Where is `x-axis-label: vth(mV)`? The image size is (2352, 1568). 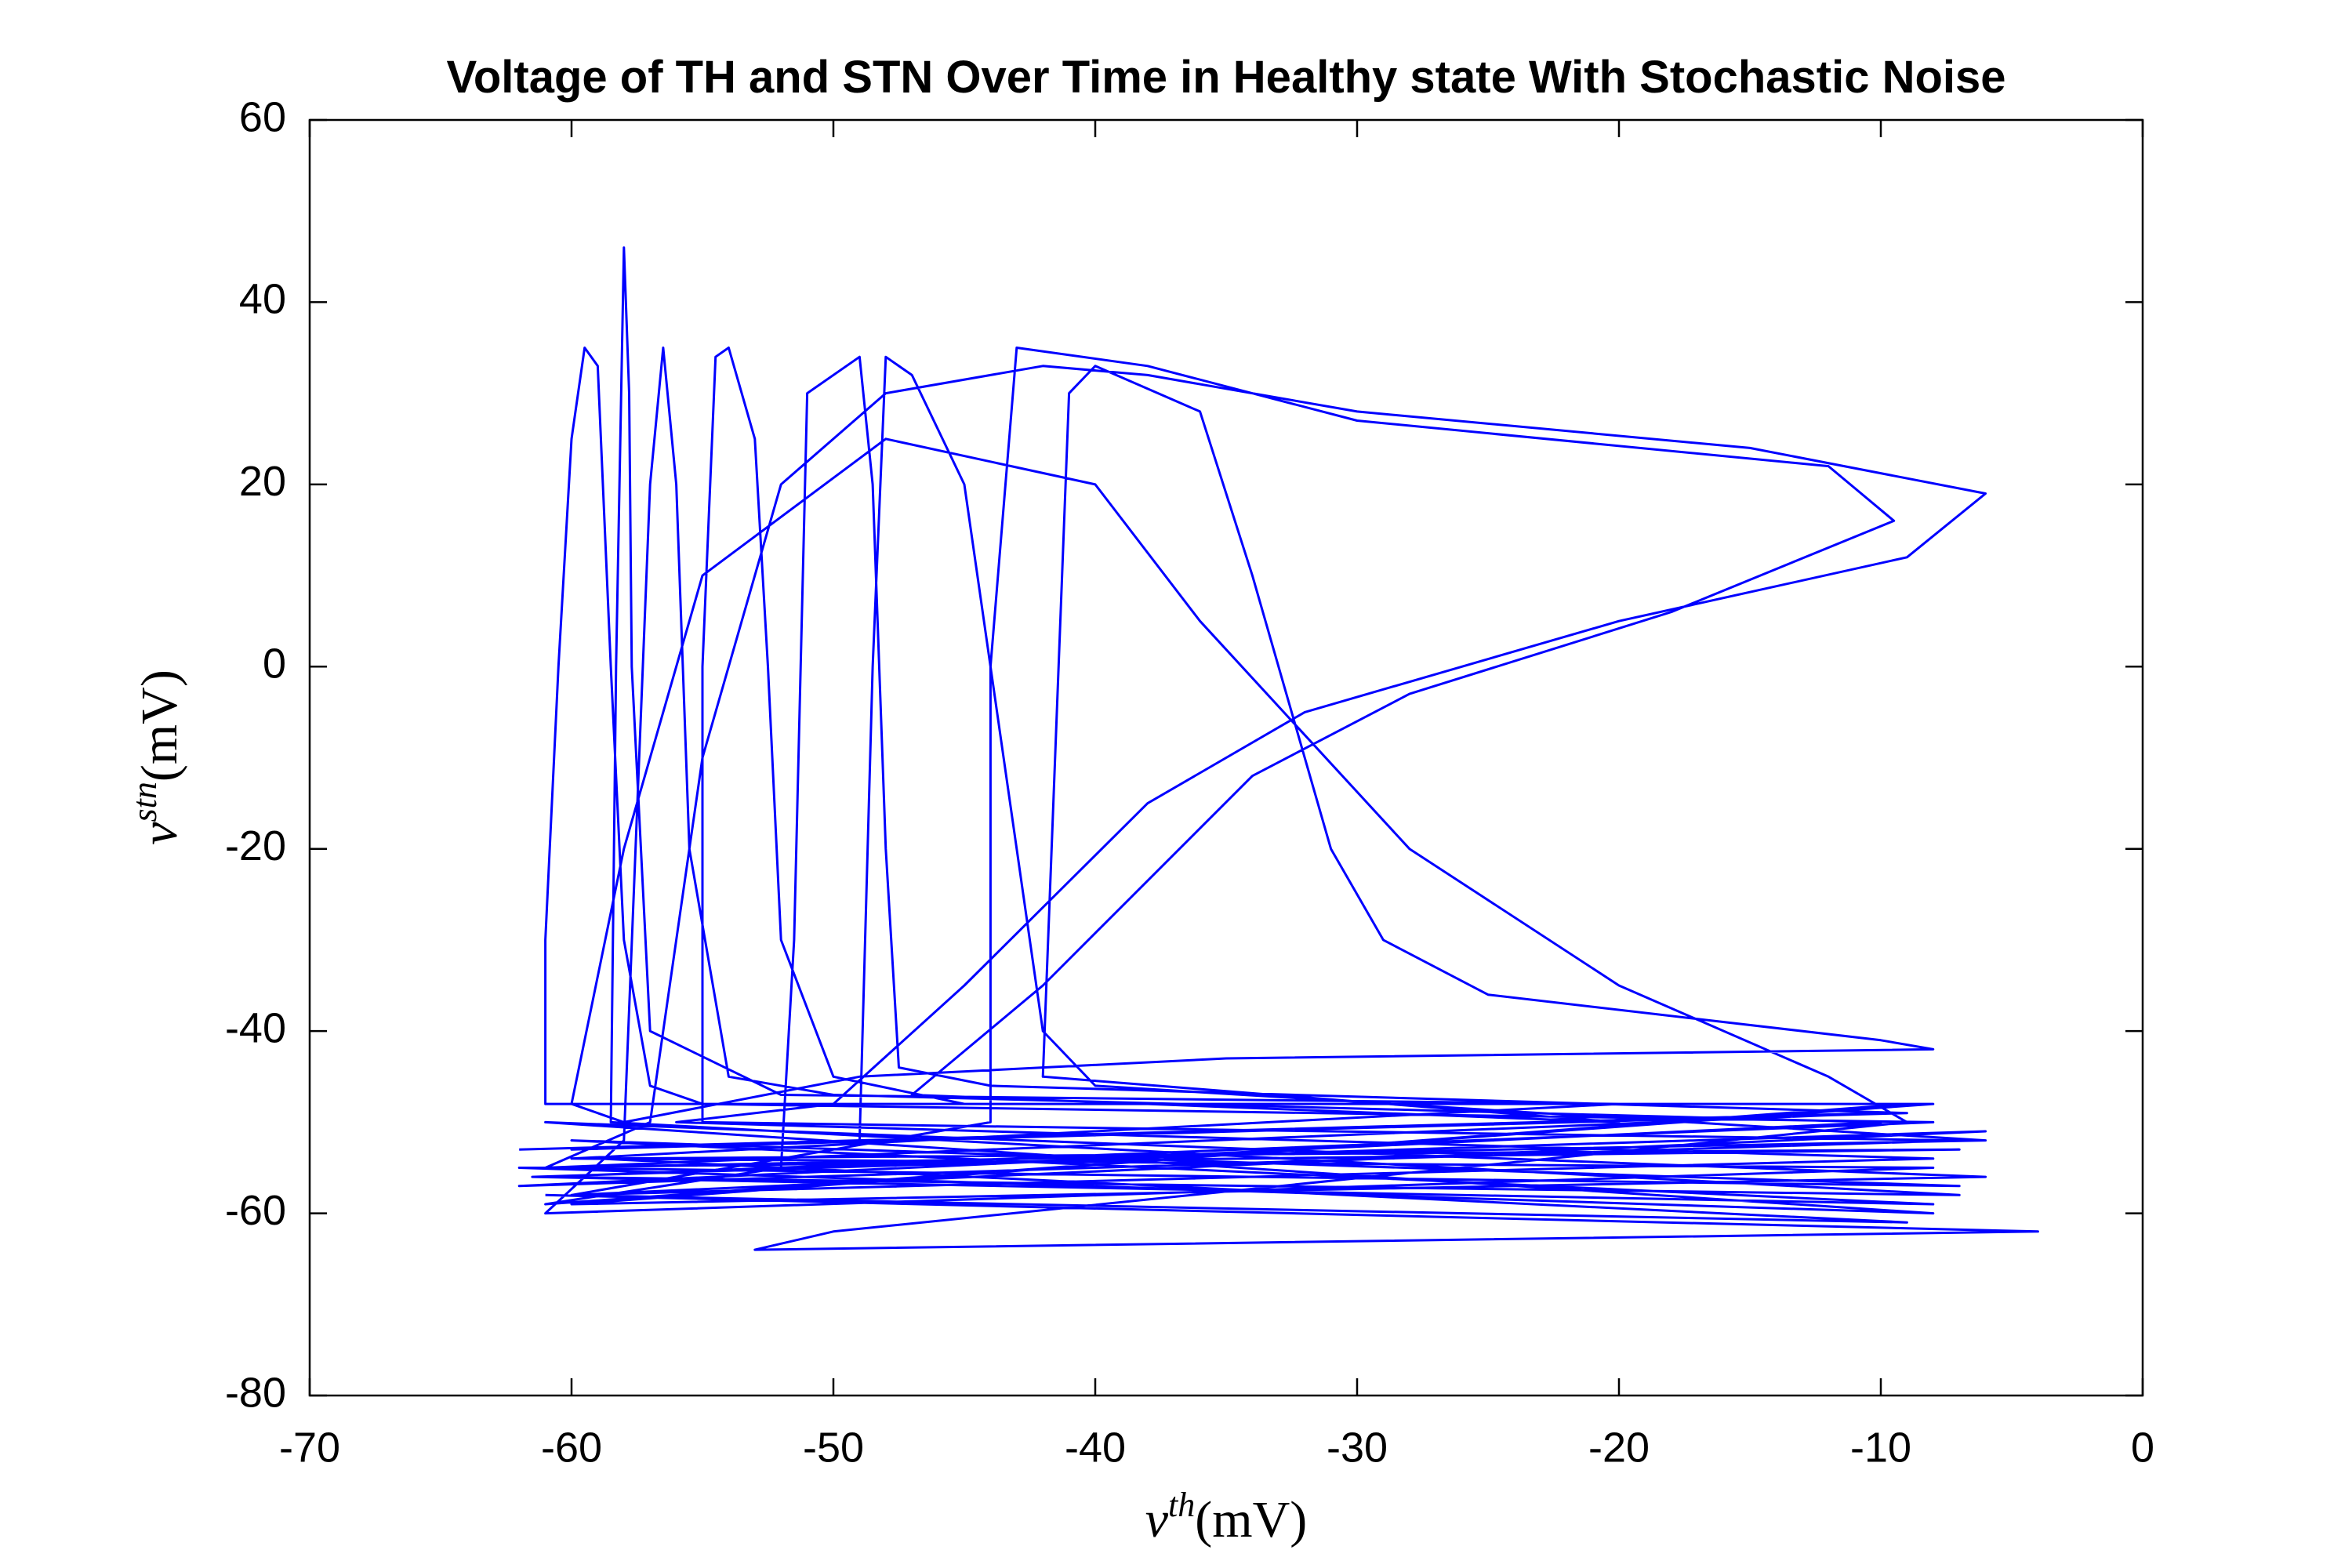 x-axis-label: vth(mV) is located at coordinates (1226, 1517).